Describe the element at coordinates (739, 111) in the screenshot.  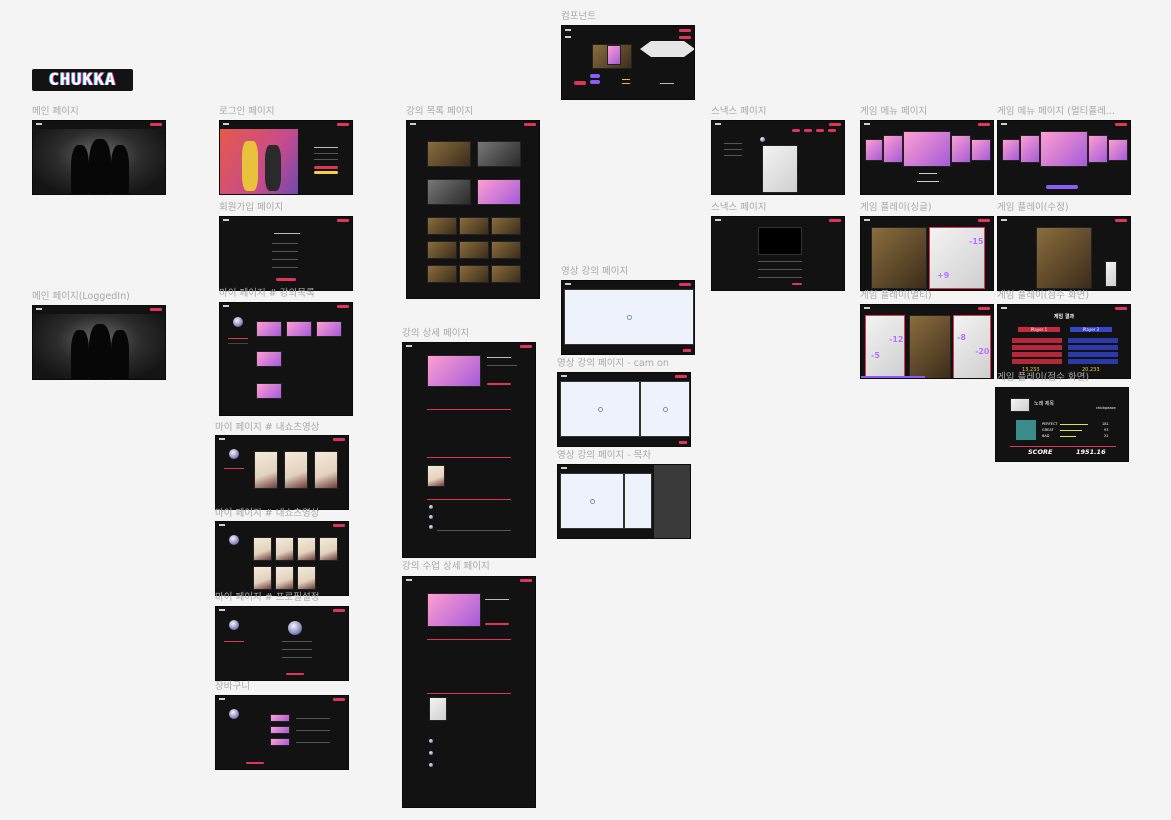
I see `frame-label-snacks: 스낵스 페이지` at that location.